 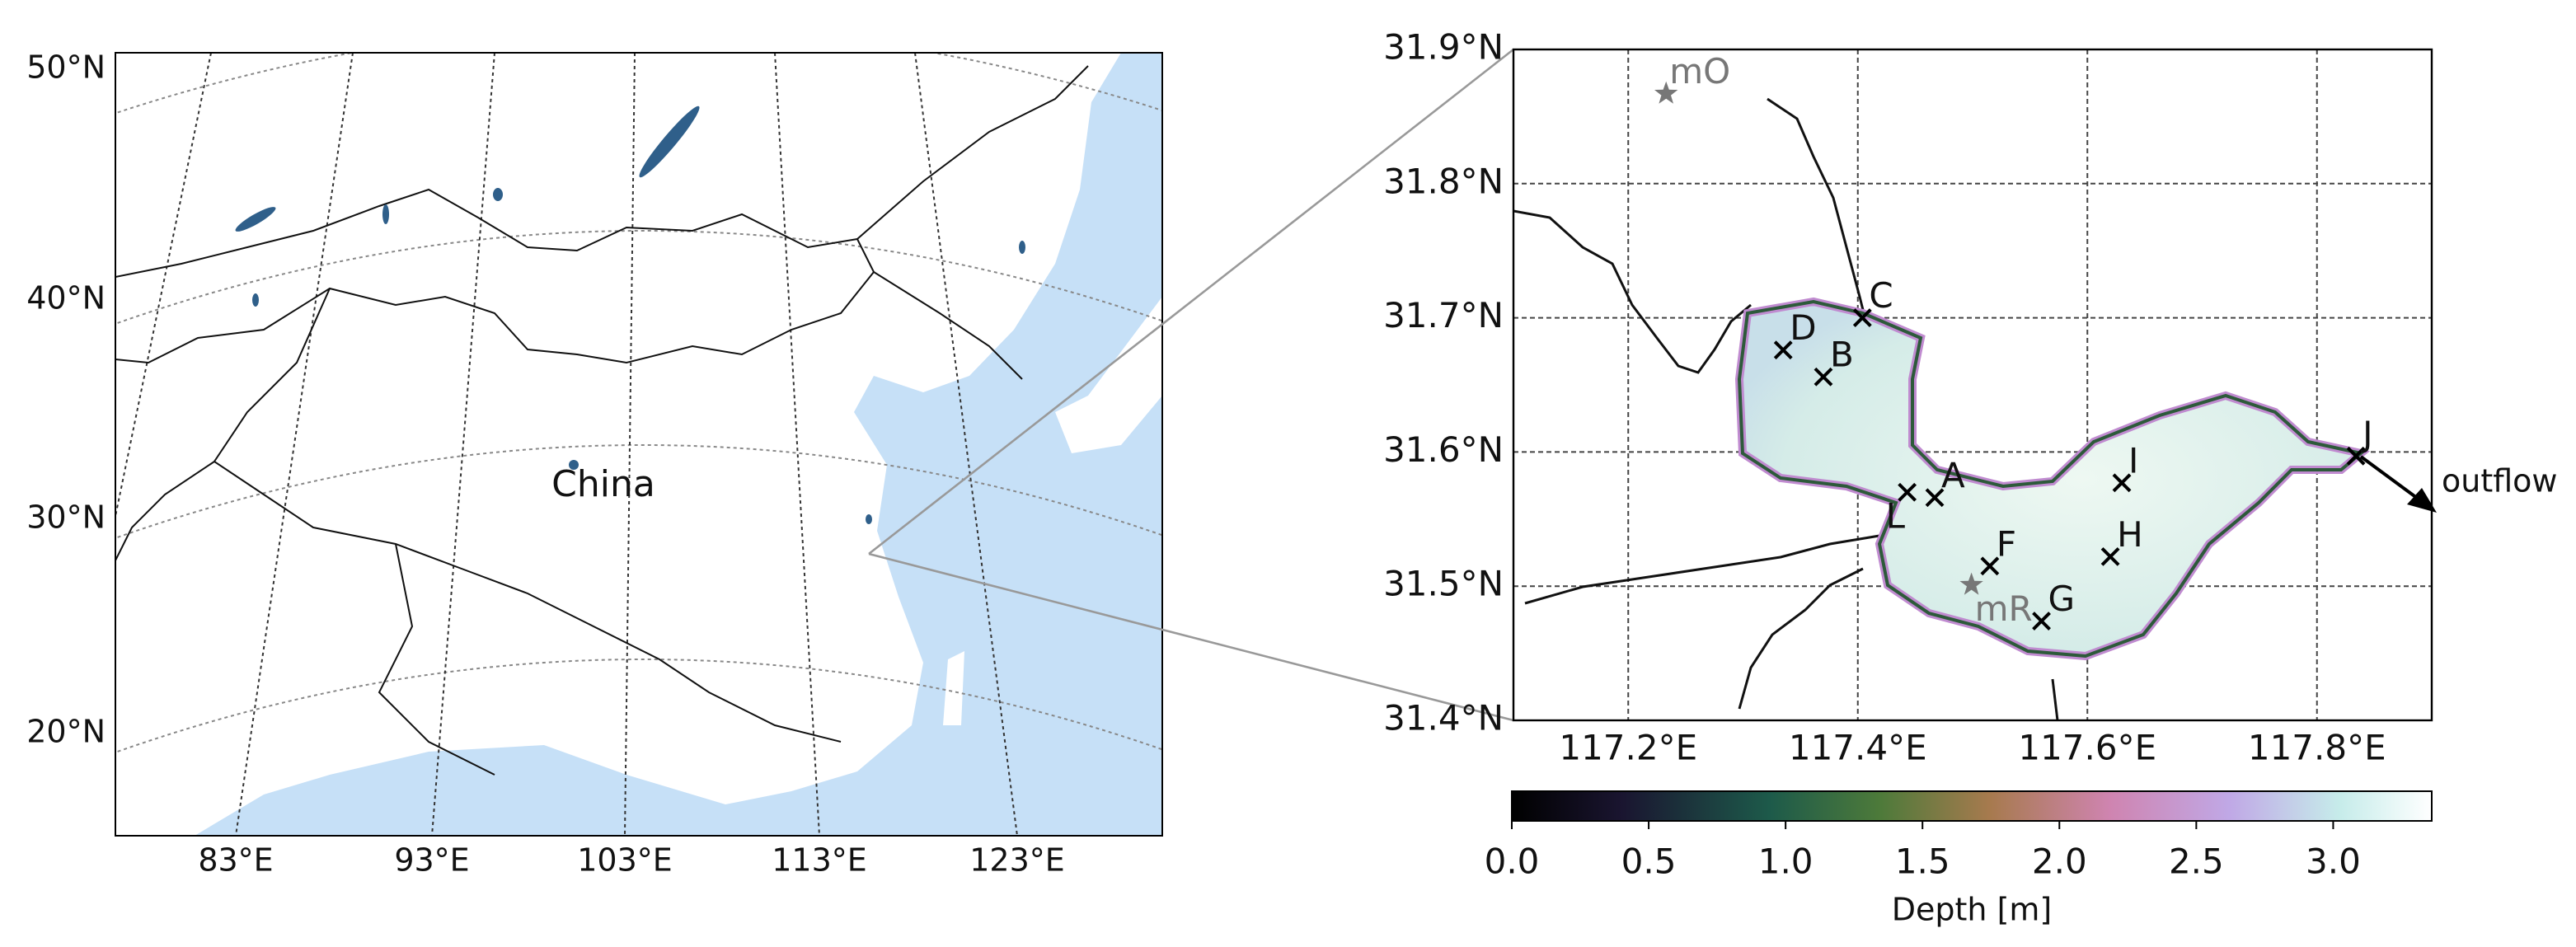 I want to click on colorbar-tick-label: 0.5, so click(x=1649, y=862).